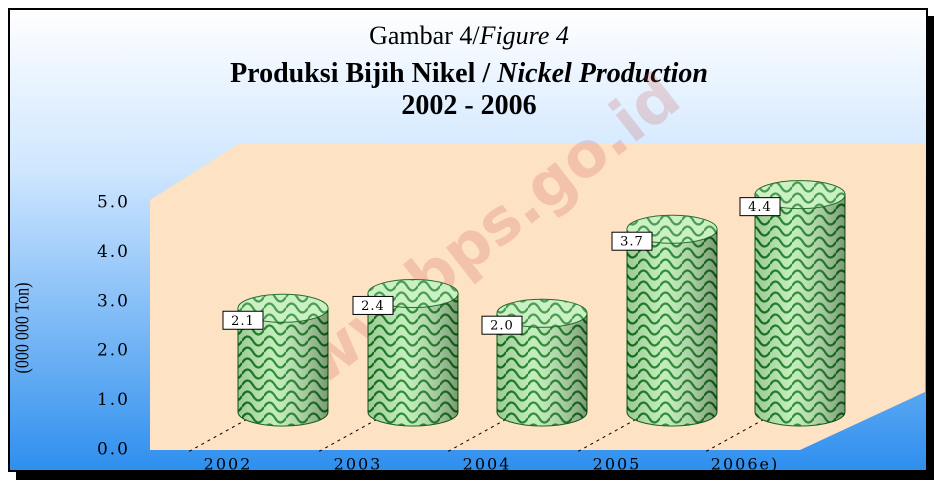  I want to click on x-tick-label: 2003, so click(358, 464).